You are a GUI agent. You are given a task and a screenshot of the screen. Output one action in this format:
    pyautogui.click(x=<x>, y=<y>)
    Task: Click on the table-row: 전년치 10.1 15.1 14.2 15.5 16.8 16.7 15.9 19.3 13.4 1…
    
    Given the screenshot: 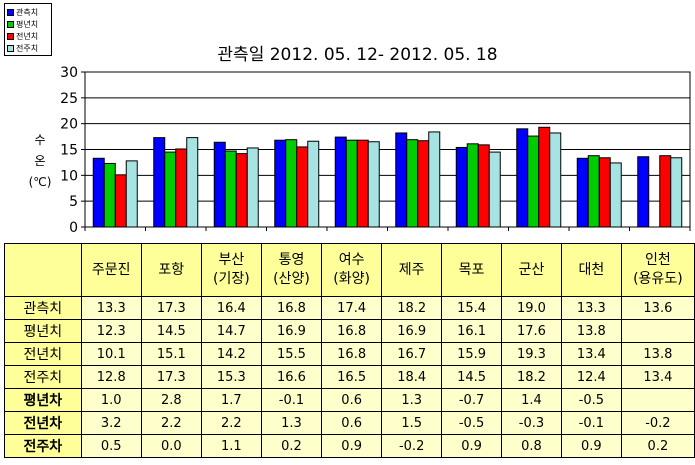 What is the action you would take?
    pyautogui.click(x=349, y=354)
    